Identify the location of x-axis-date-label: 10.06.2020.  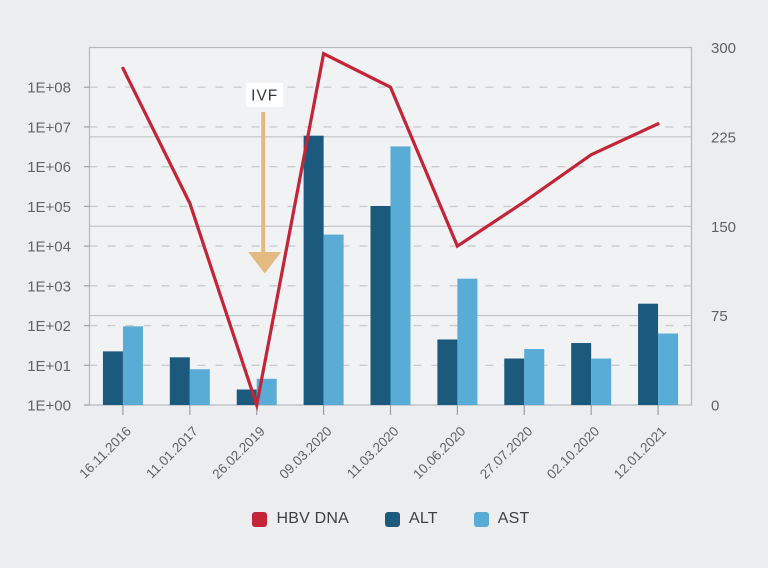
(439, 453).